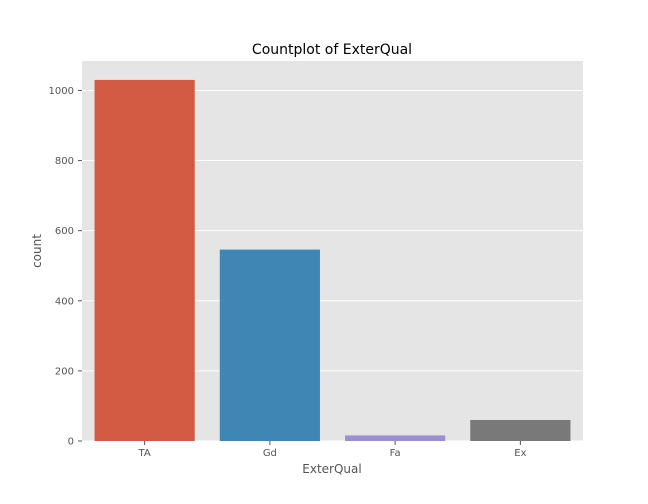 The image size is (648, 504). Describe the element at coordinates (37, 251) in the screenshot. I see `y-axis-label: count` at that location.